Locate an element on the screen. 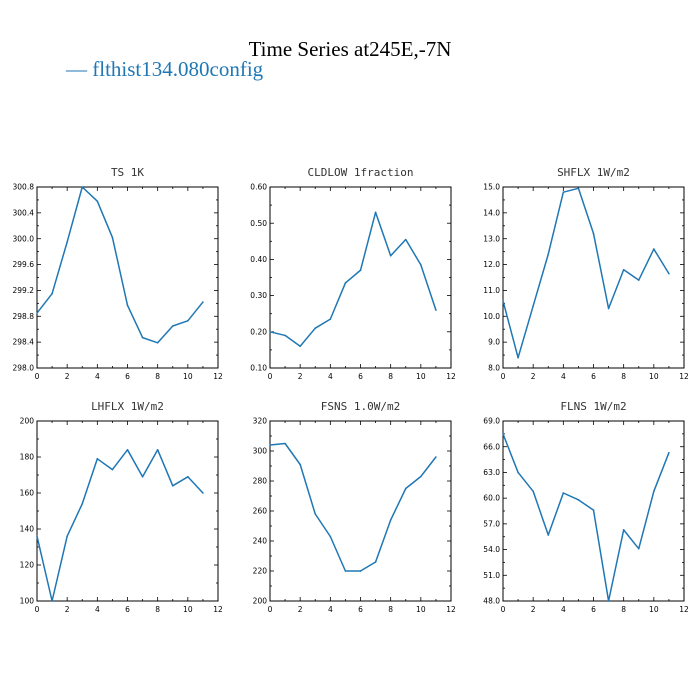  y-tick-label: 69.0 is located at coordinates (491, 421).